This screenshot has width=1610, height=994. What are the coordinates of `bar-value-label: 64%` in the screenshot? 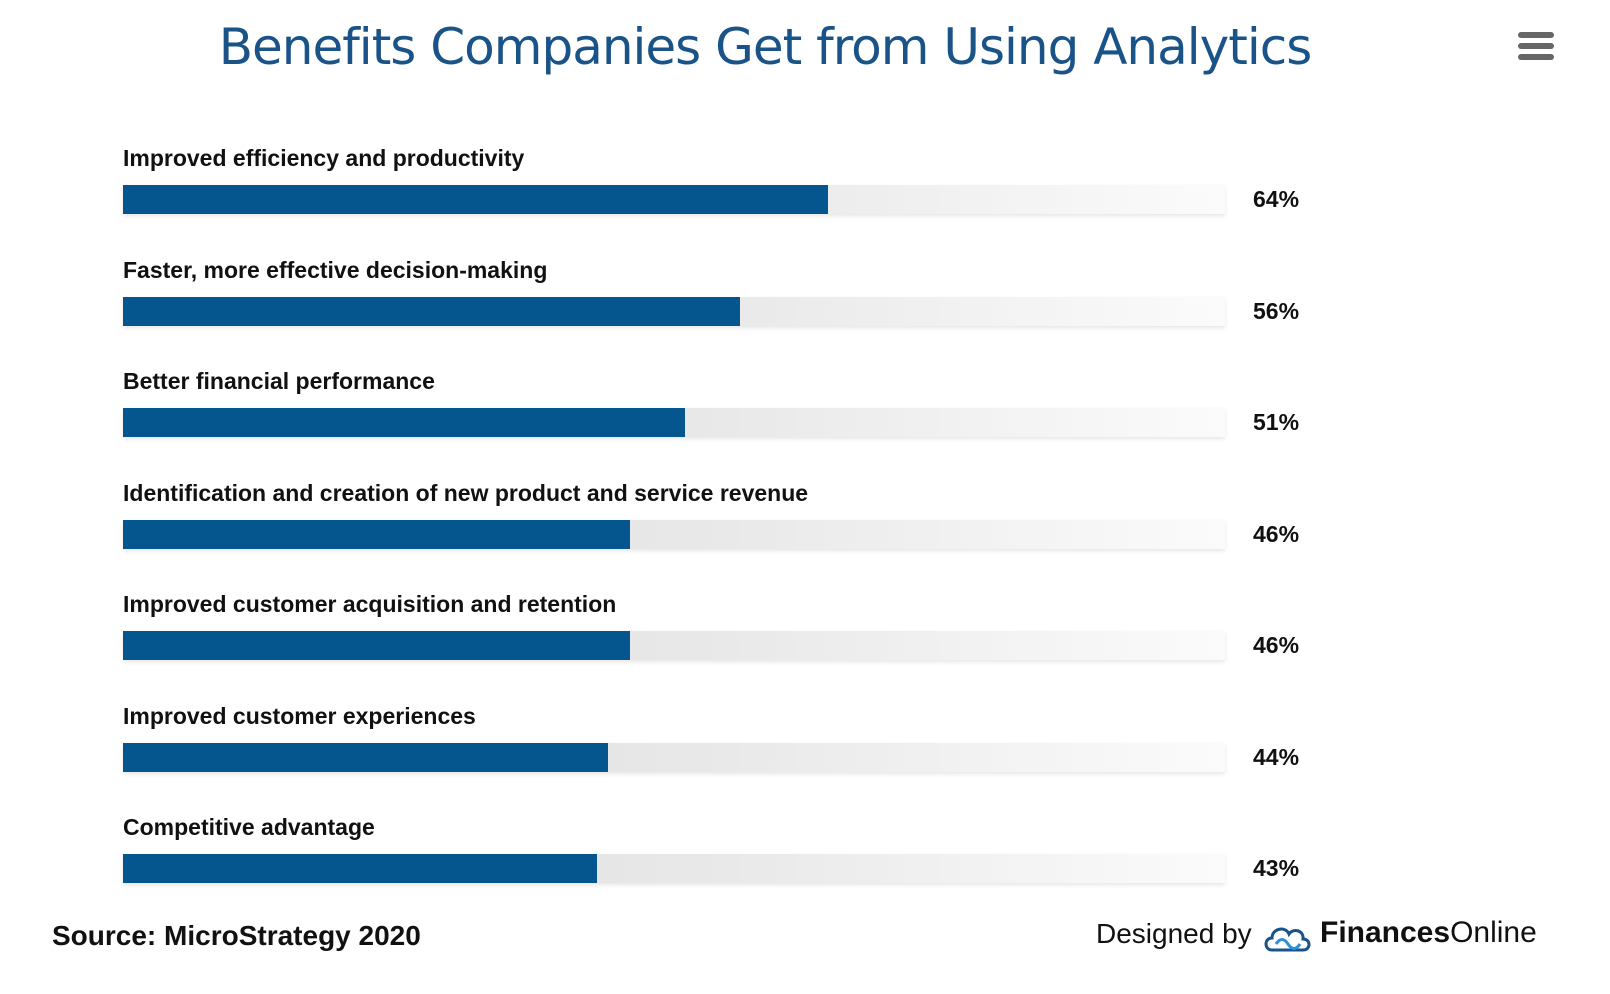 It's located at (1276, 199).